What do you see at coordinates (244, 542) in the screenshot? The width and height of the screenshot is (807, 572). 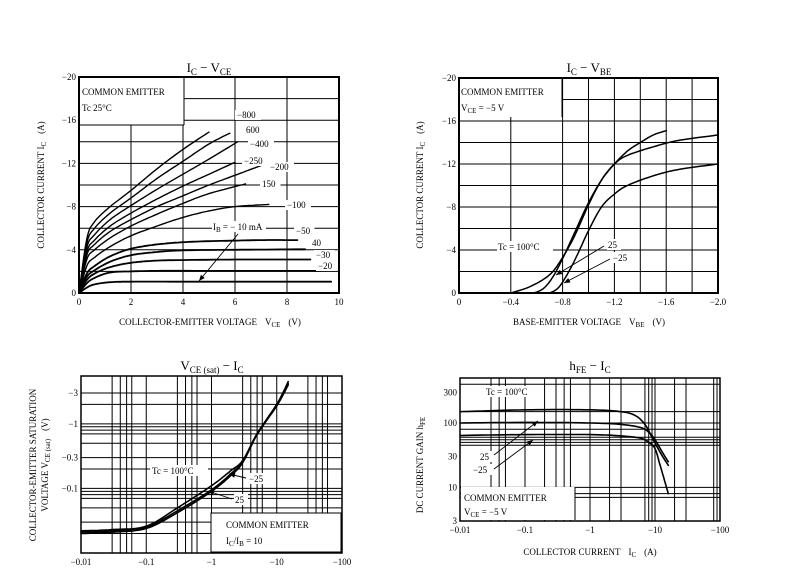 I see `annotation-ic-ib: IC/IB = 10` at bounding box center [244, 542].